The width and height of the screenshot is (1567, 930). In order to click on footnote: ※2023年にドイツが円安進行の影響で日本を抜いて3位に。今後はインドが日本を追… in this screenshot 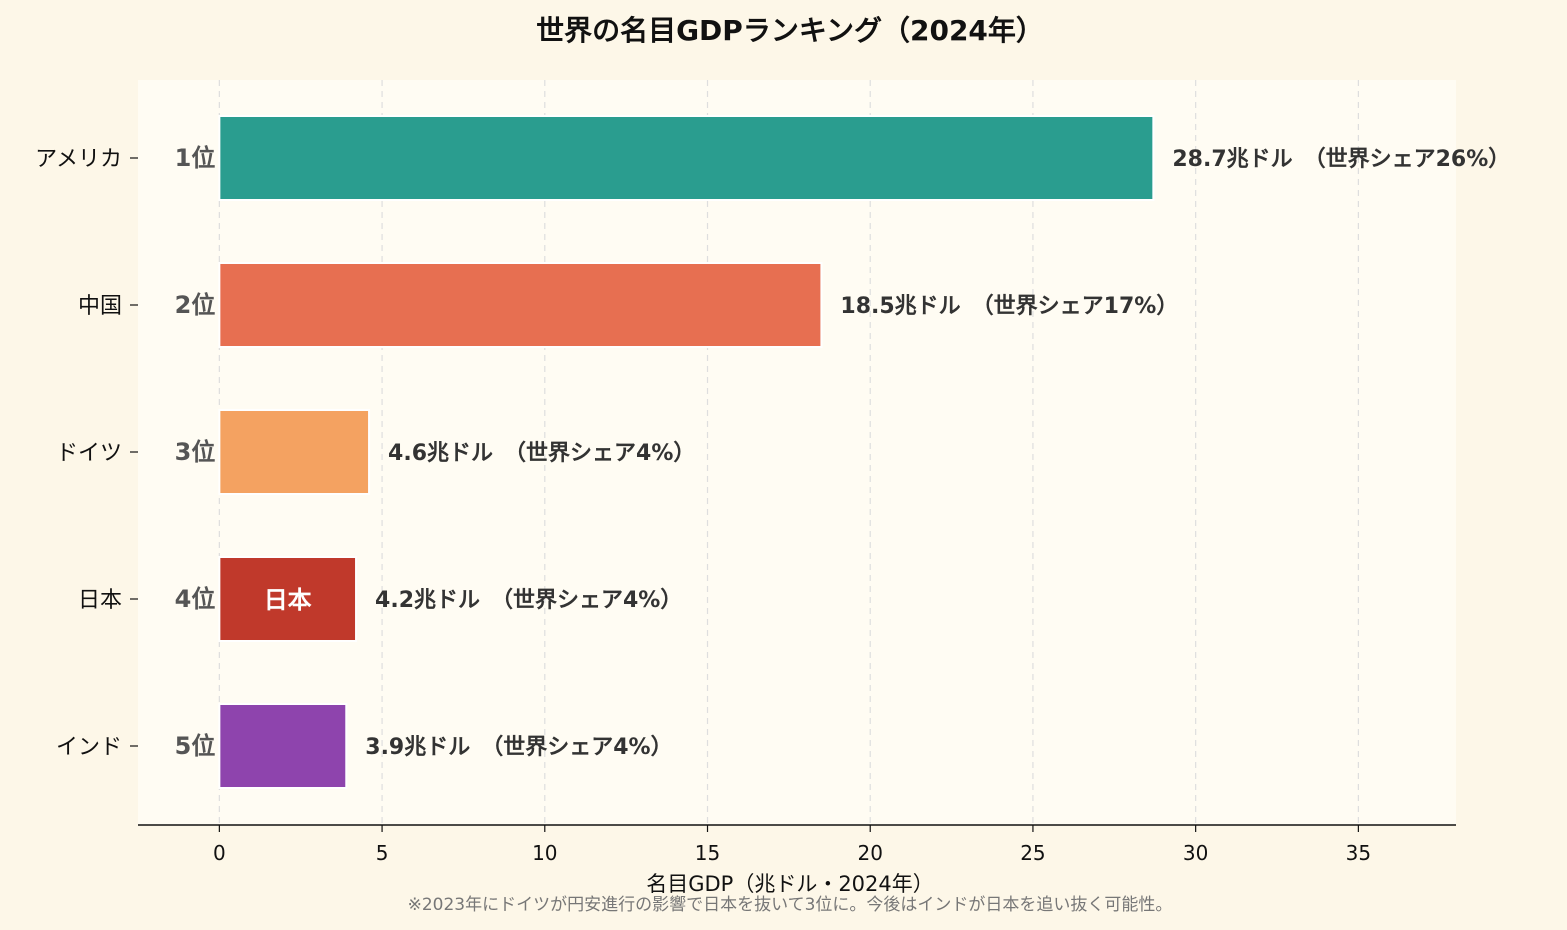, I will do `click(790, 905)`.